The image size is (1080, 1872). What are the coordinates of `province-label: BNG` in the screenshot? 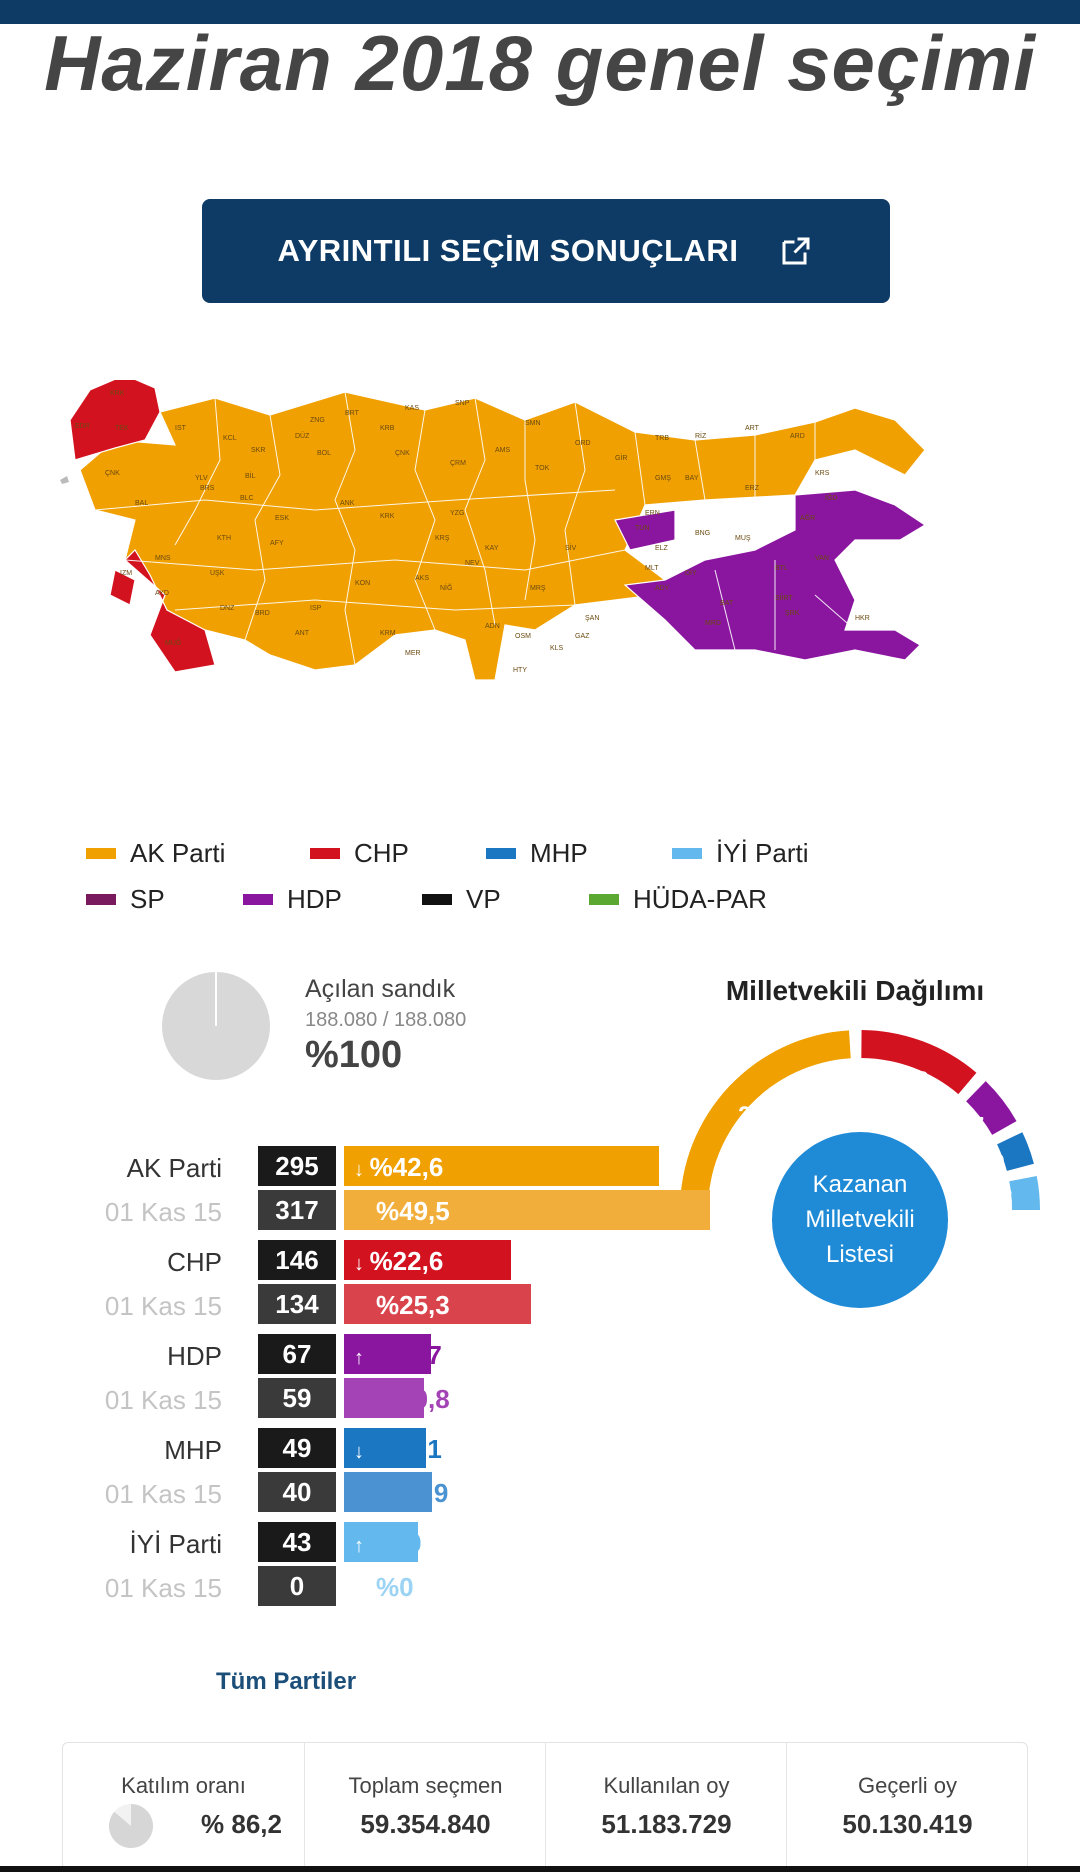 It's located at (702, 533).